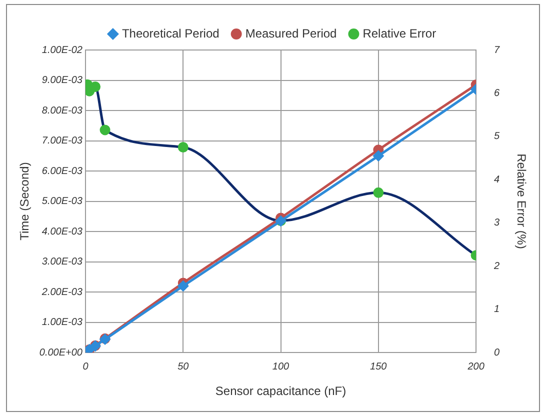 Image resolution: width=546 pixels, height=417 pixels. I want to click on y-tick-label: 4.00E-03, so click(62, 232).